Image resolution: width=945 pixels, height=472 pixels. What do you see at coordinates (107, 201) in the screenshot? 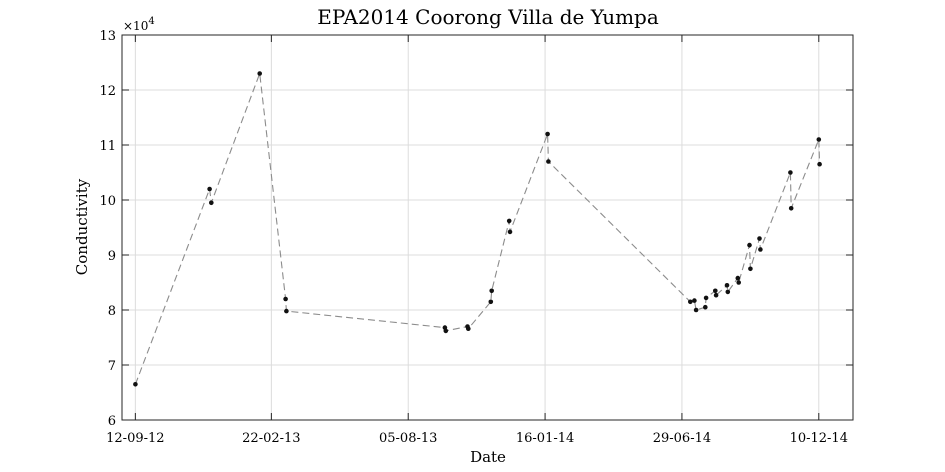
I see `y-tick-label: 10` at bounding box center [107, 201].